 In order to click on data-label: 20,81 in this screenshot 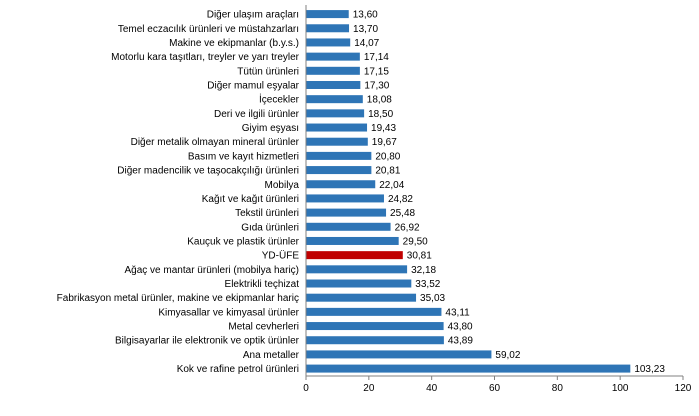, I will do `click(387, 171)`.